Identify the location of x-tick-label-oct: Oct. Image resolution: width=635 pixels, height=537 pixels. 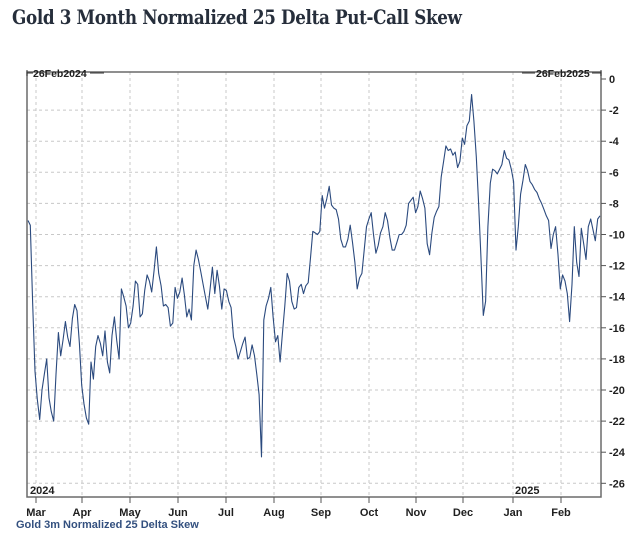
(369, 513).